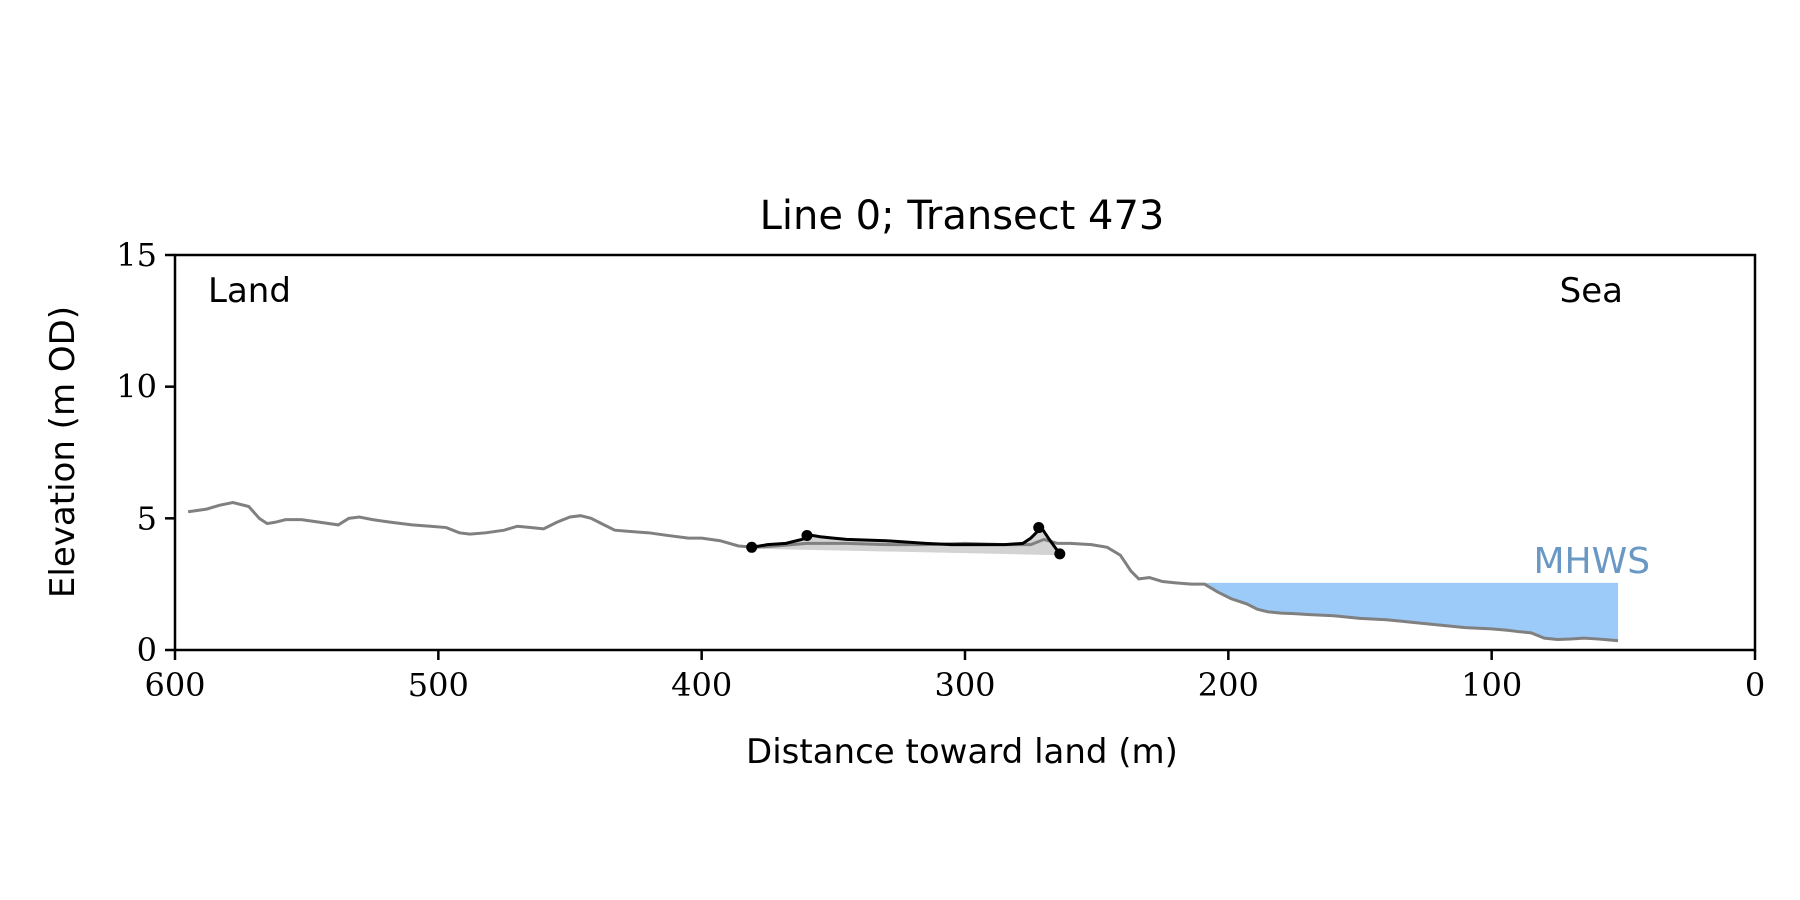 The height and width of the screenshot is (900, 1800). What do you see at coordinates (962, 752) in the screenshot?
I see `x-axis-label: Distance toward land (m)` at bounding box center [962, 752].